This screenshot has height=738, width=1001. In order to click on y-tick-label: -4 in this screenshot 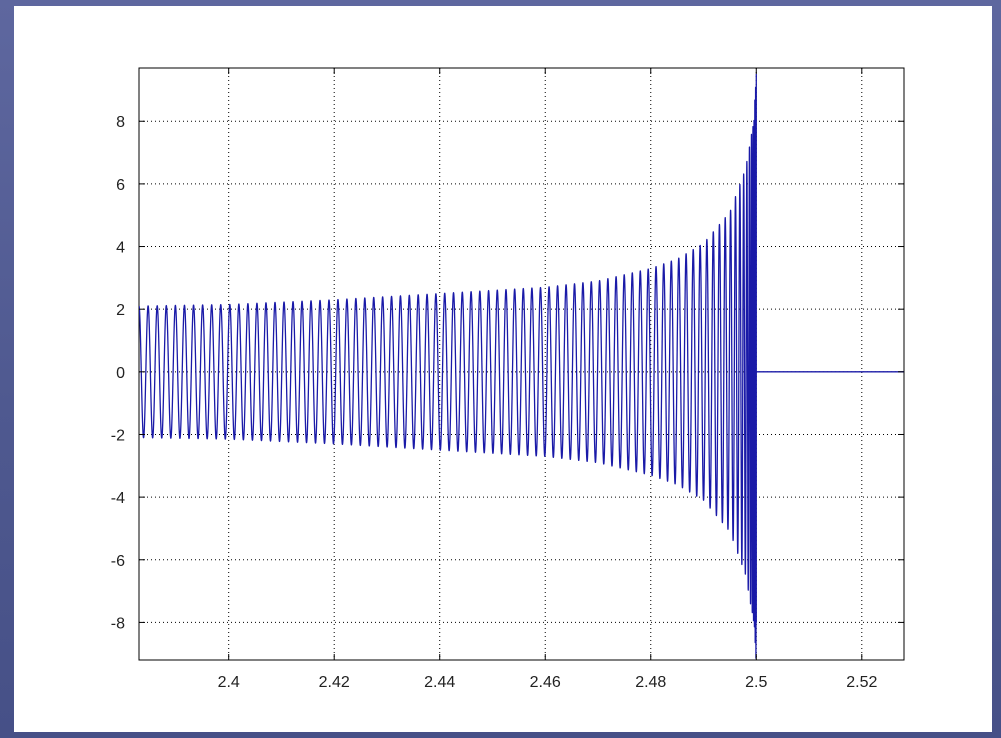, I will do `click(118, 498)`.